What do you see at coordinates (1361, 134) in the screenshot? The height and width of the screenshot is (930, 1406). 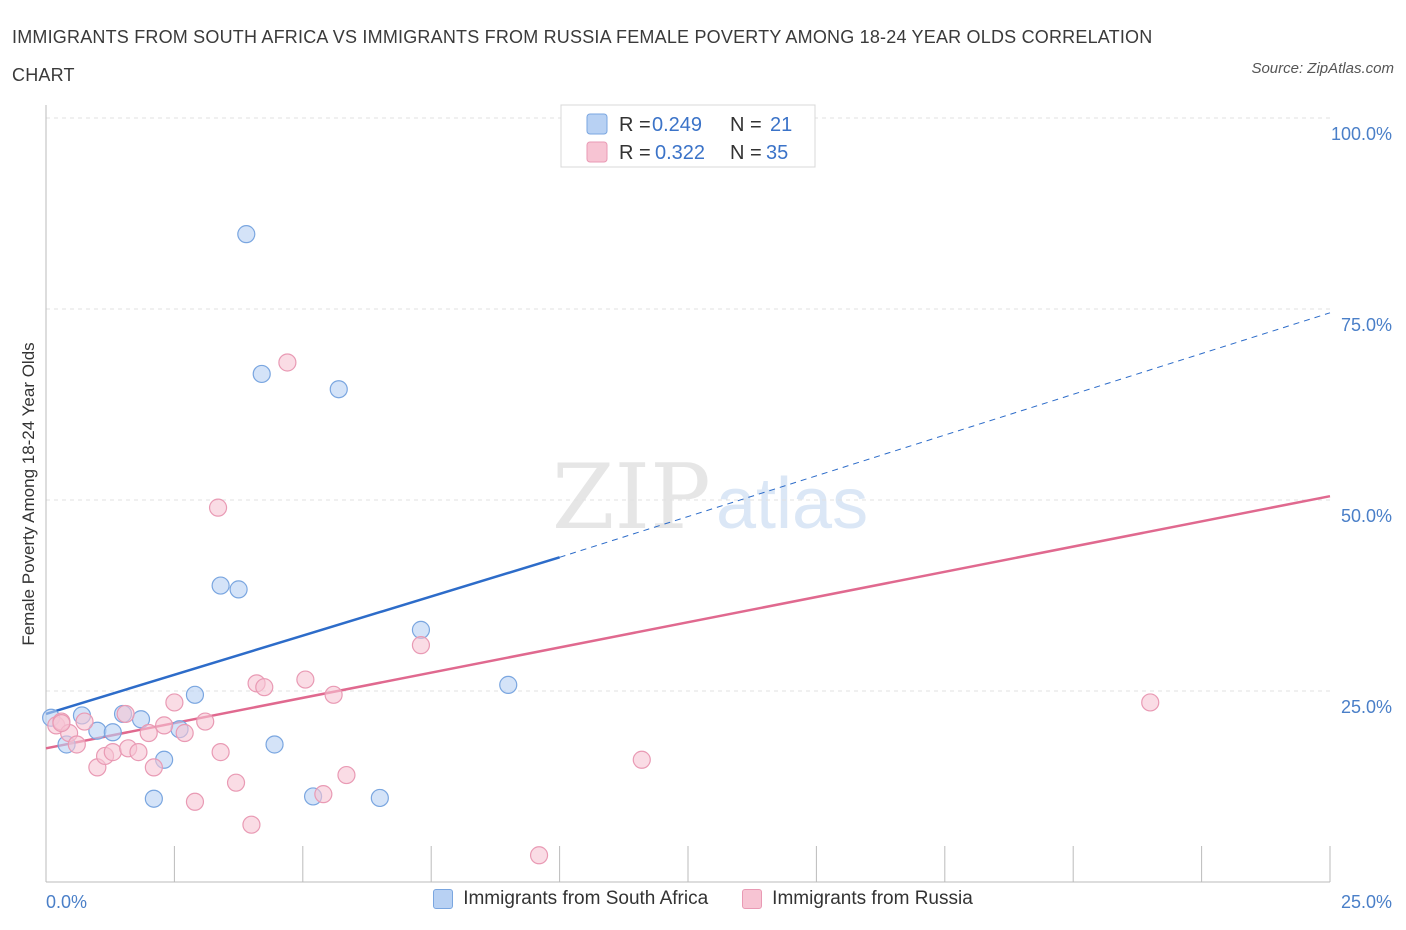 I see `y-tick-label: 100.0%` at bounding box center [1361, 134].